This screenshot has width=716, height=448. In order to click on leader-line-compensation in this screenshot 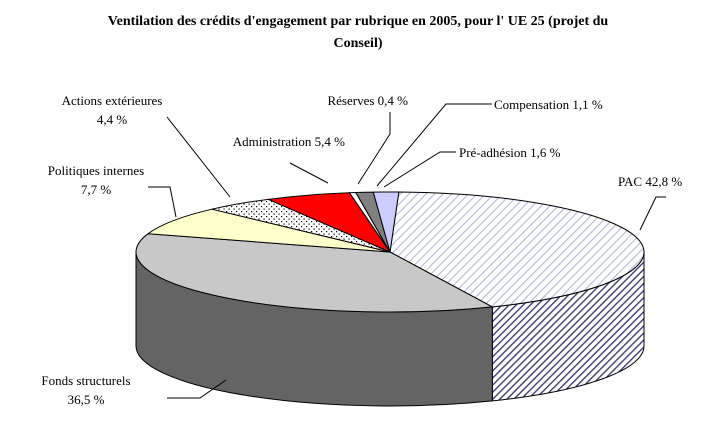, I will do `click(434, 145)`.